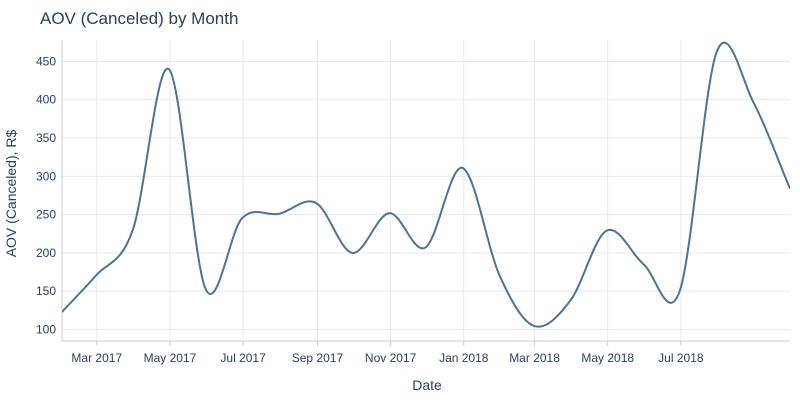 The image size is (800, 400). What do you see at coordinates (391, 358) in the screenshot?
I see `x-tick-label: Nov 2017` at bounding box center [391, 358].